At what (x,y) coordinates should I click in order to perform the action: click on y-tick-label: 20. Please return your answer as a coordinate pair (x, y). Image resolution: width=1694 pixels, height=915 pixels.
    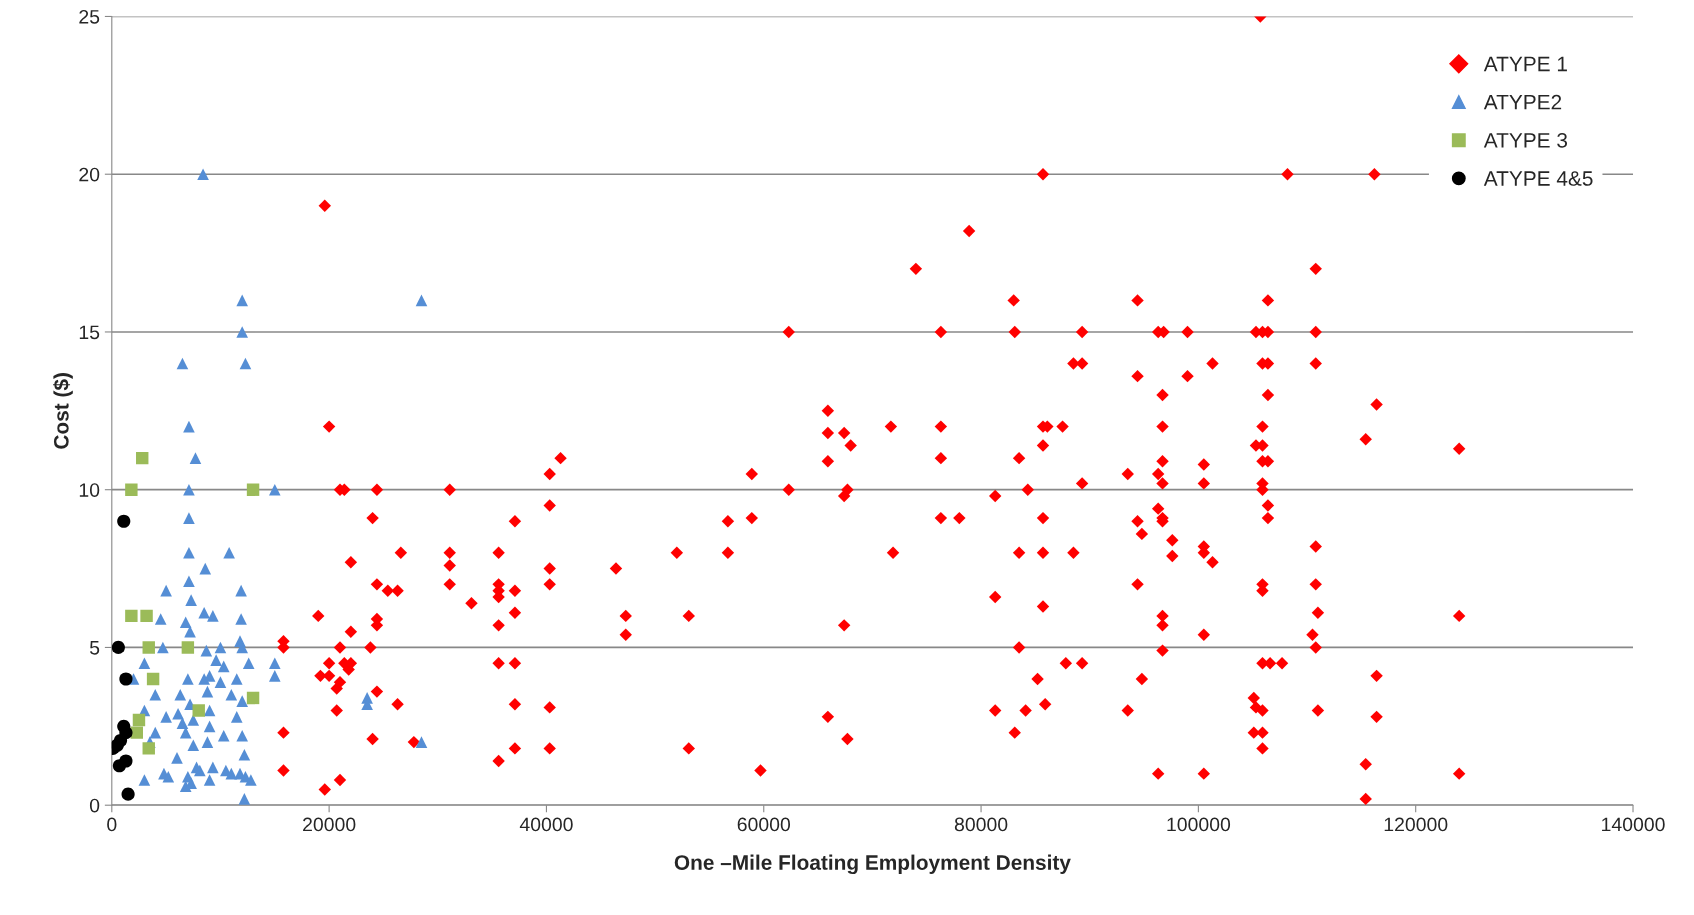
    Looking at the image, I should click on (89, 174).